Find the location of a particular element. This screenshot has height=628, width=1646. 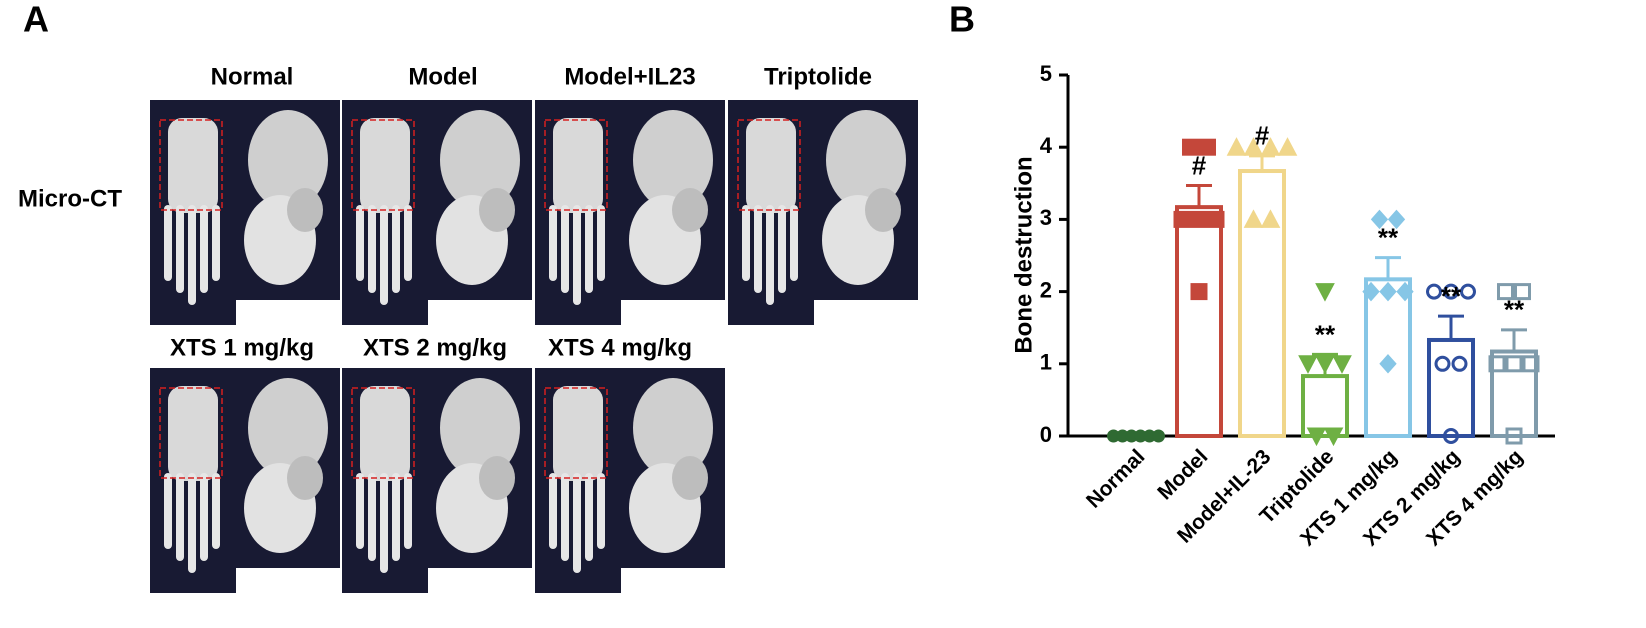

y-axis-label: Bone destruction is located at coordinates (1023, 254).